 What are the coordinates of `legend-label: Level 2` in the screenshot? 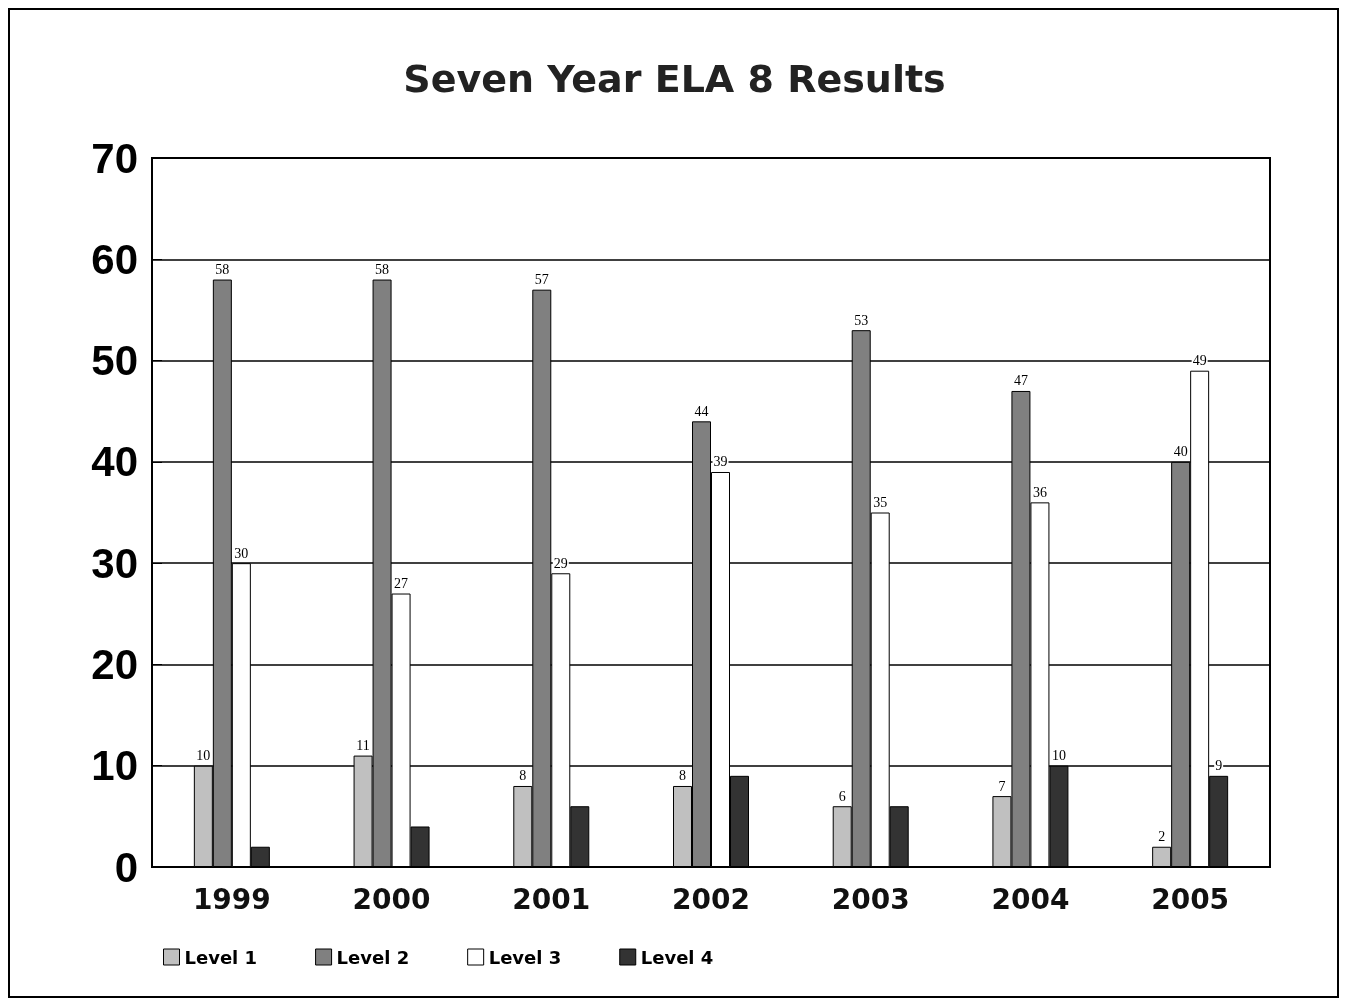 It's located at (373, 957).